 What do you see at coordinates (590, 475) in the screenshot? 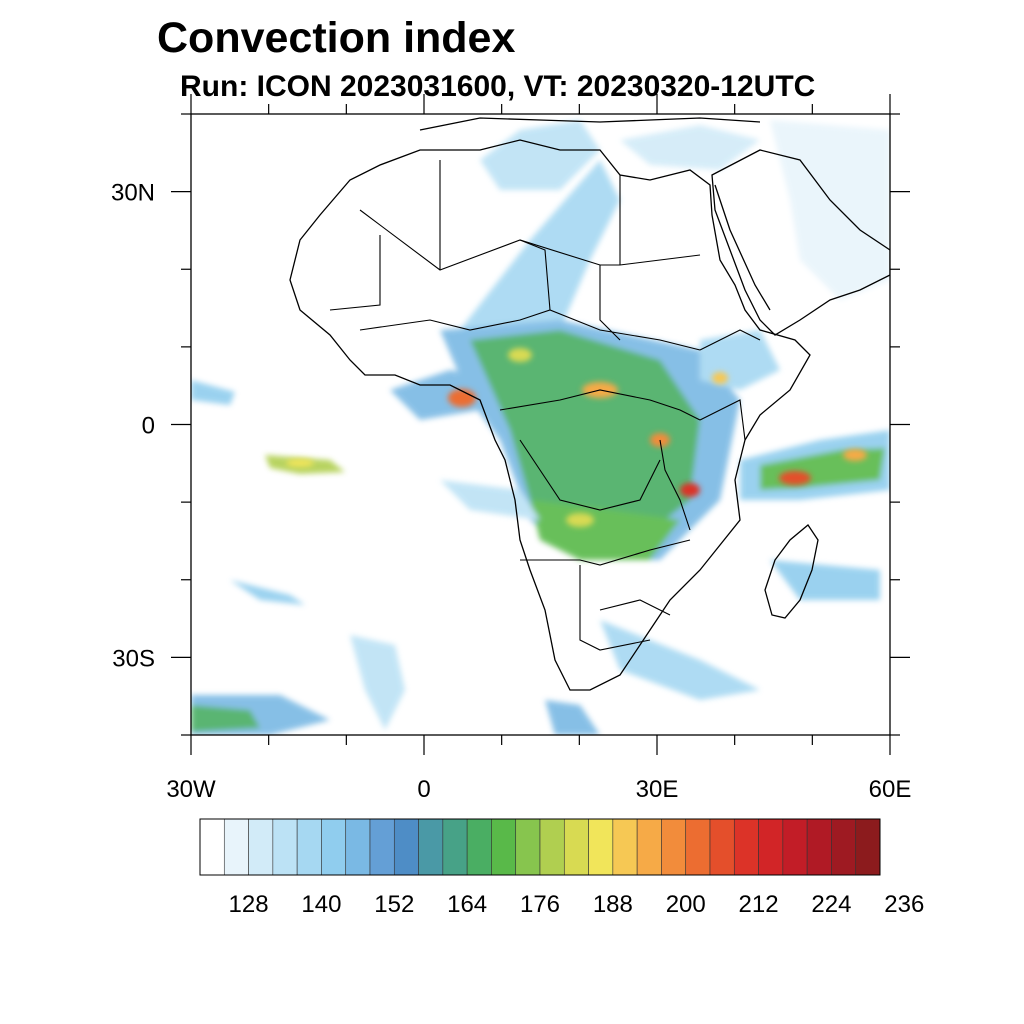
I see `border-congo` at bounding box center [590, 475].